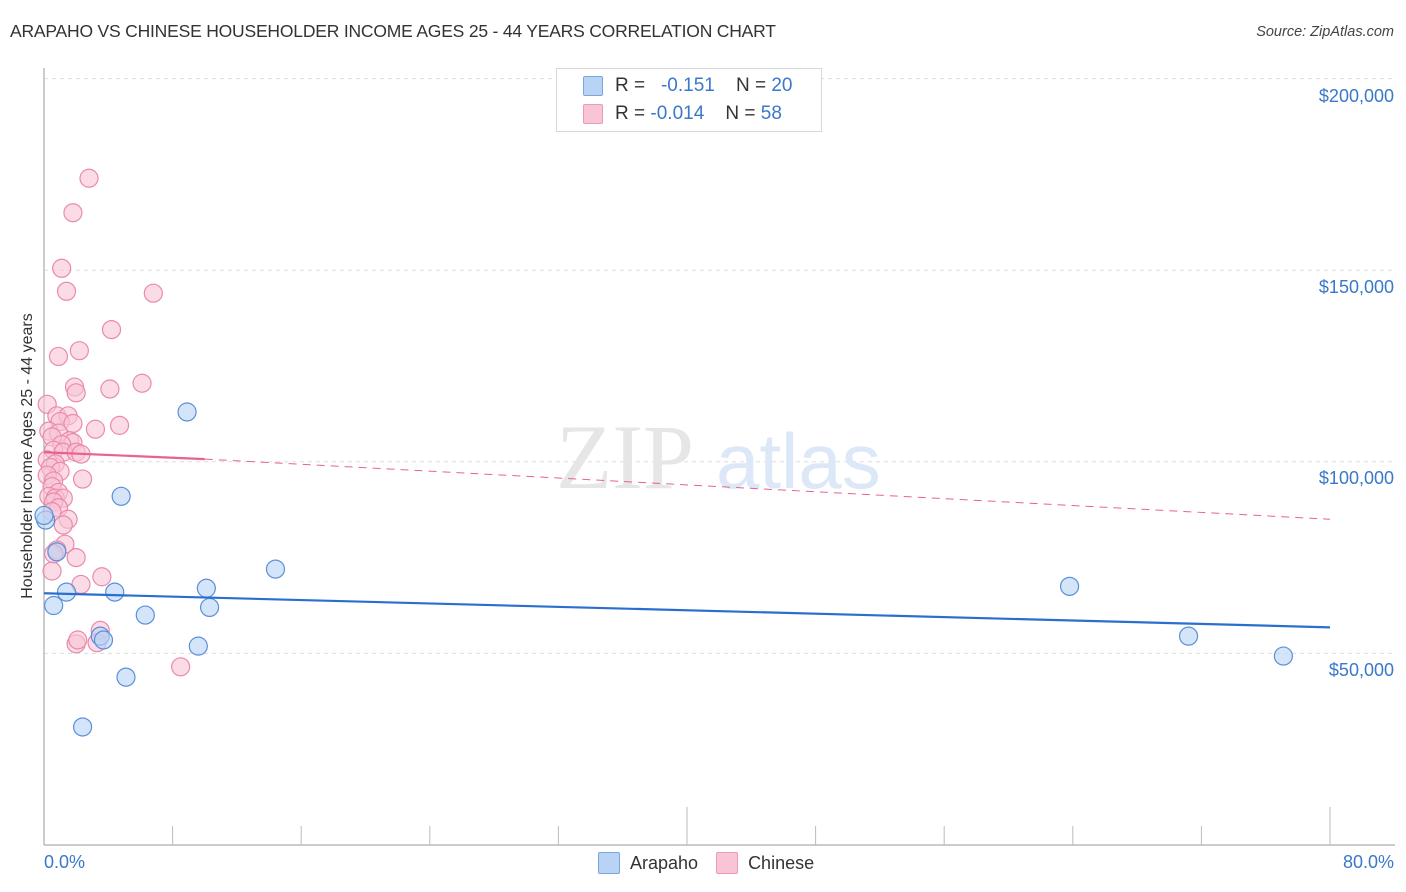  I want to click on arapaho-n-value: 20, so click(782, 85).